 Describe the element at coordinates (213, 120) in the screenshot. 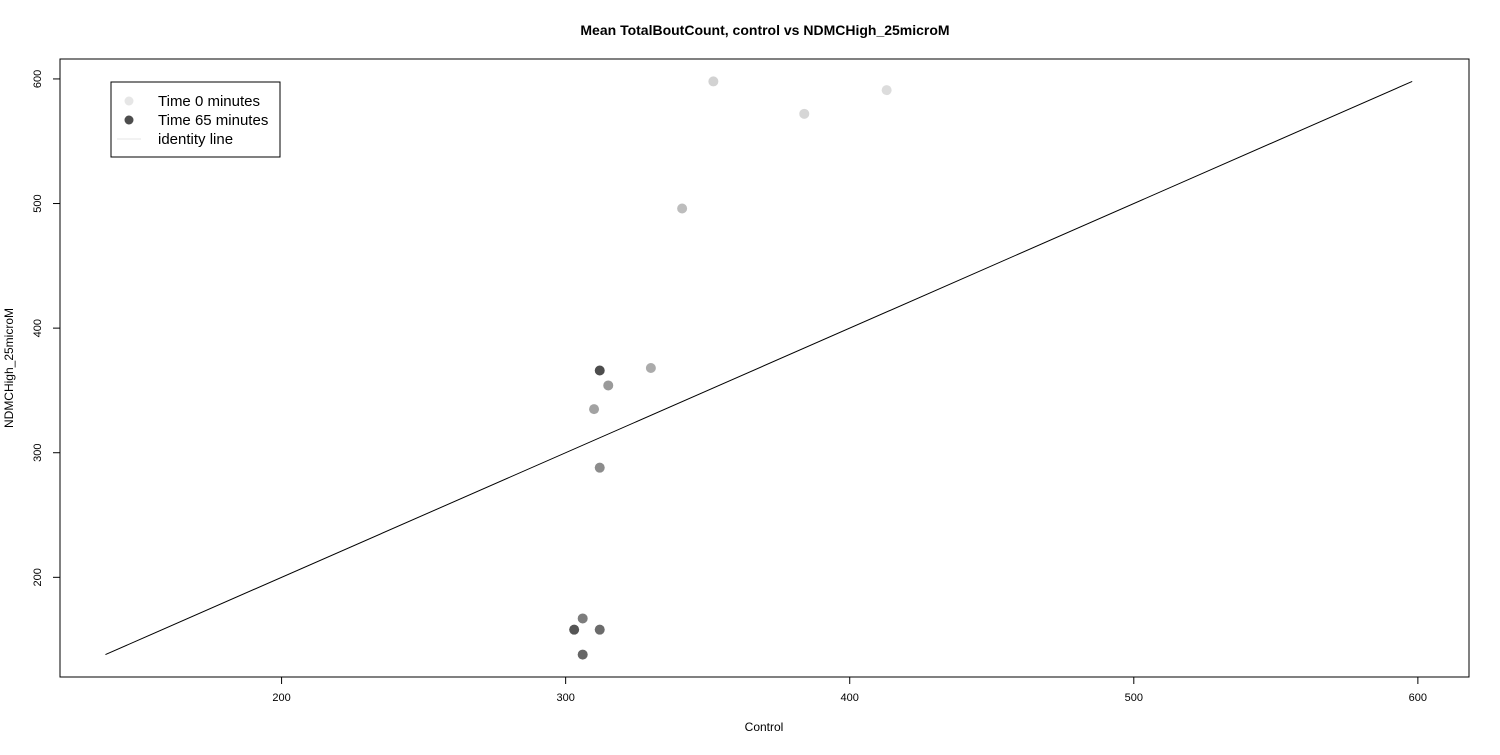

I see `legend-label-2: Time 65 minutes` at that location.